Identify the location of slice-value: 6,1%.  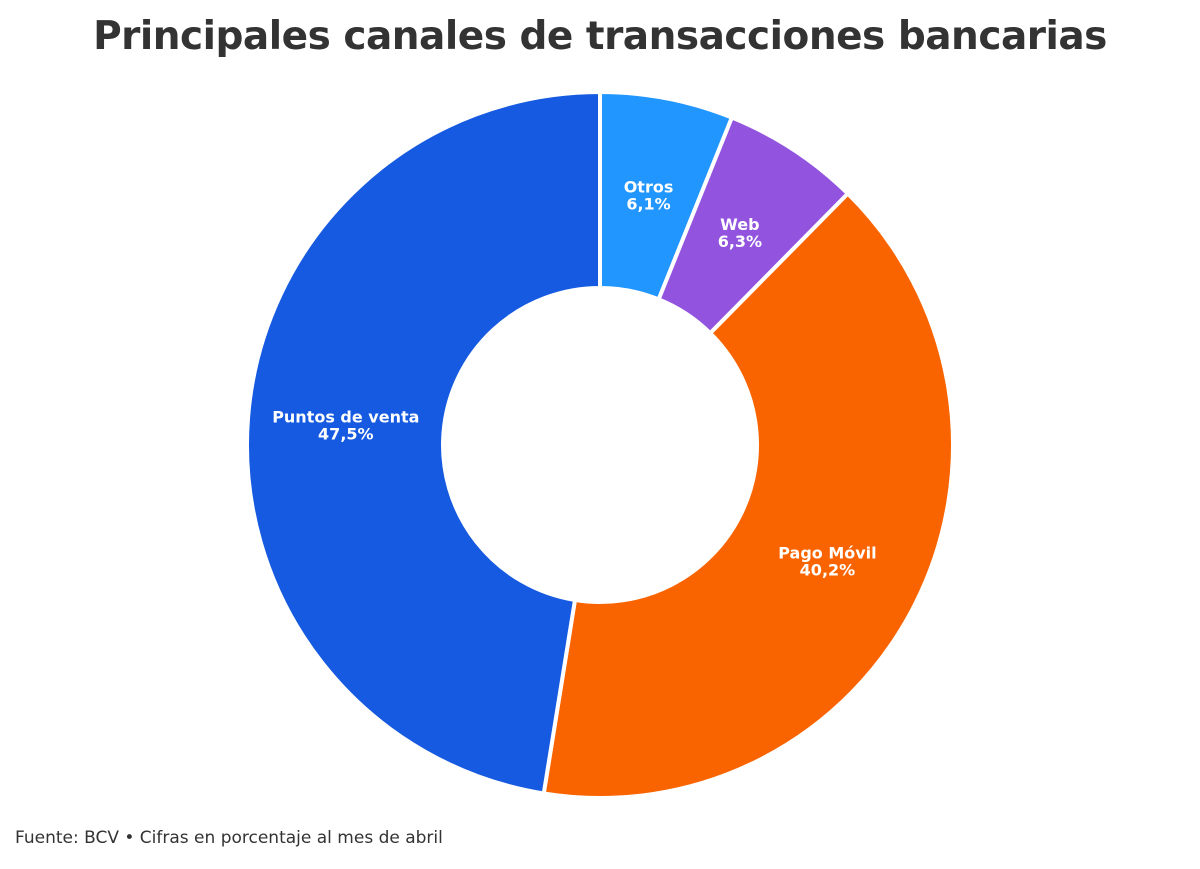
(648, 204).